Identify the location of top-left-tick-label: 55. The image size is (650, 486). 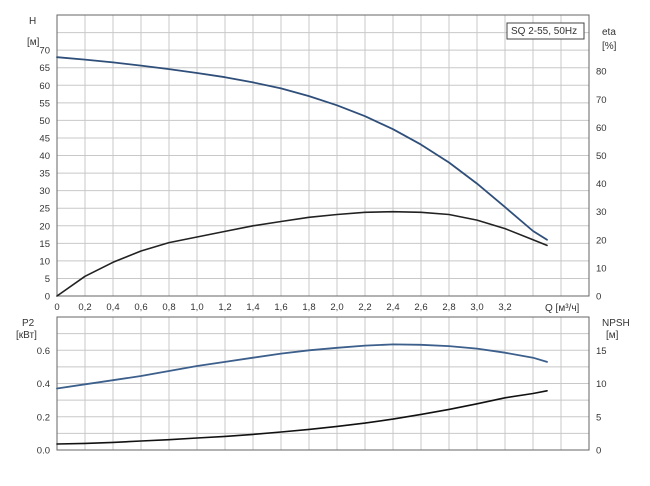
(44, 103).